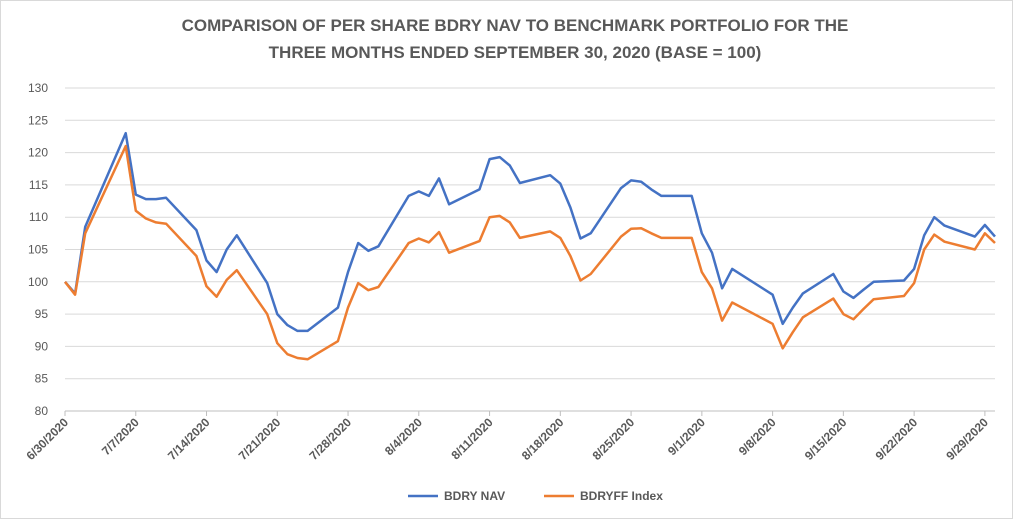 The image size is (1013, 519). Describe the element at coordinates (42, 379) in the screenshot. I see `y-tick-label: 85` at that location.